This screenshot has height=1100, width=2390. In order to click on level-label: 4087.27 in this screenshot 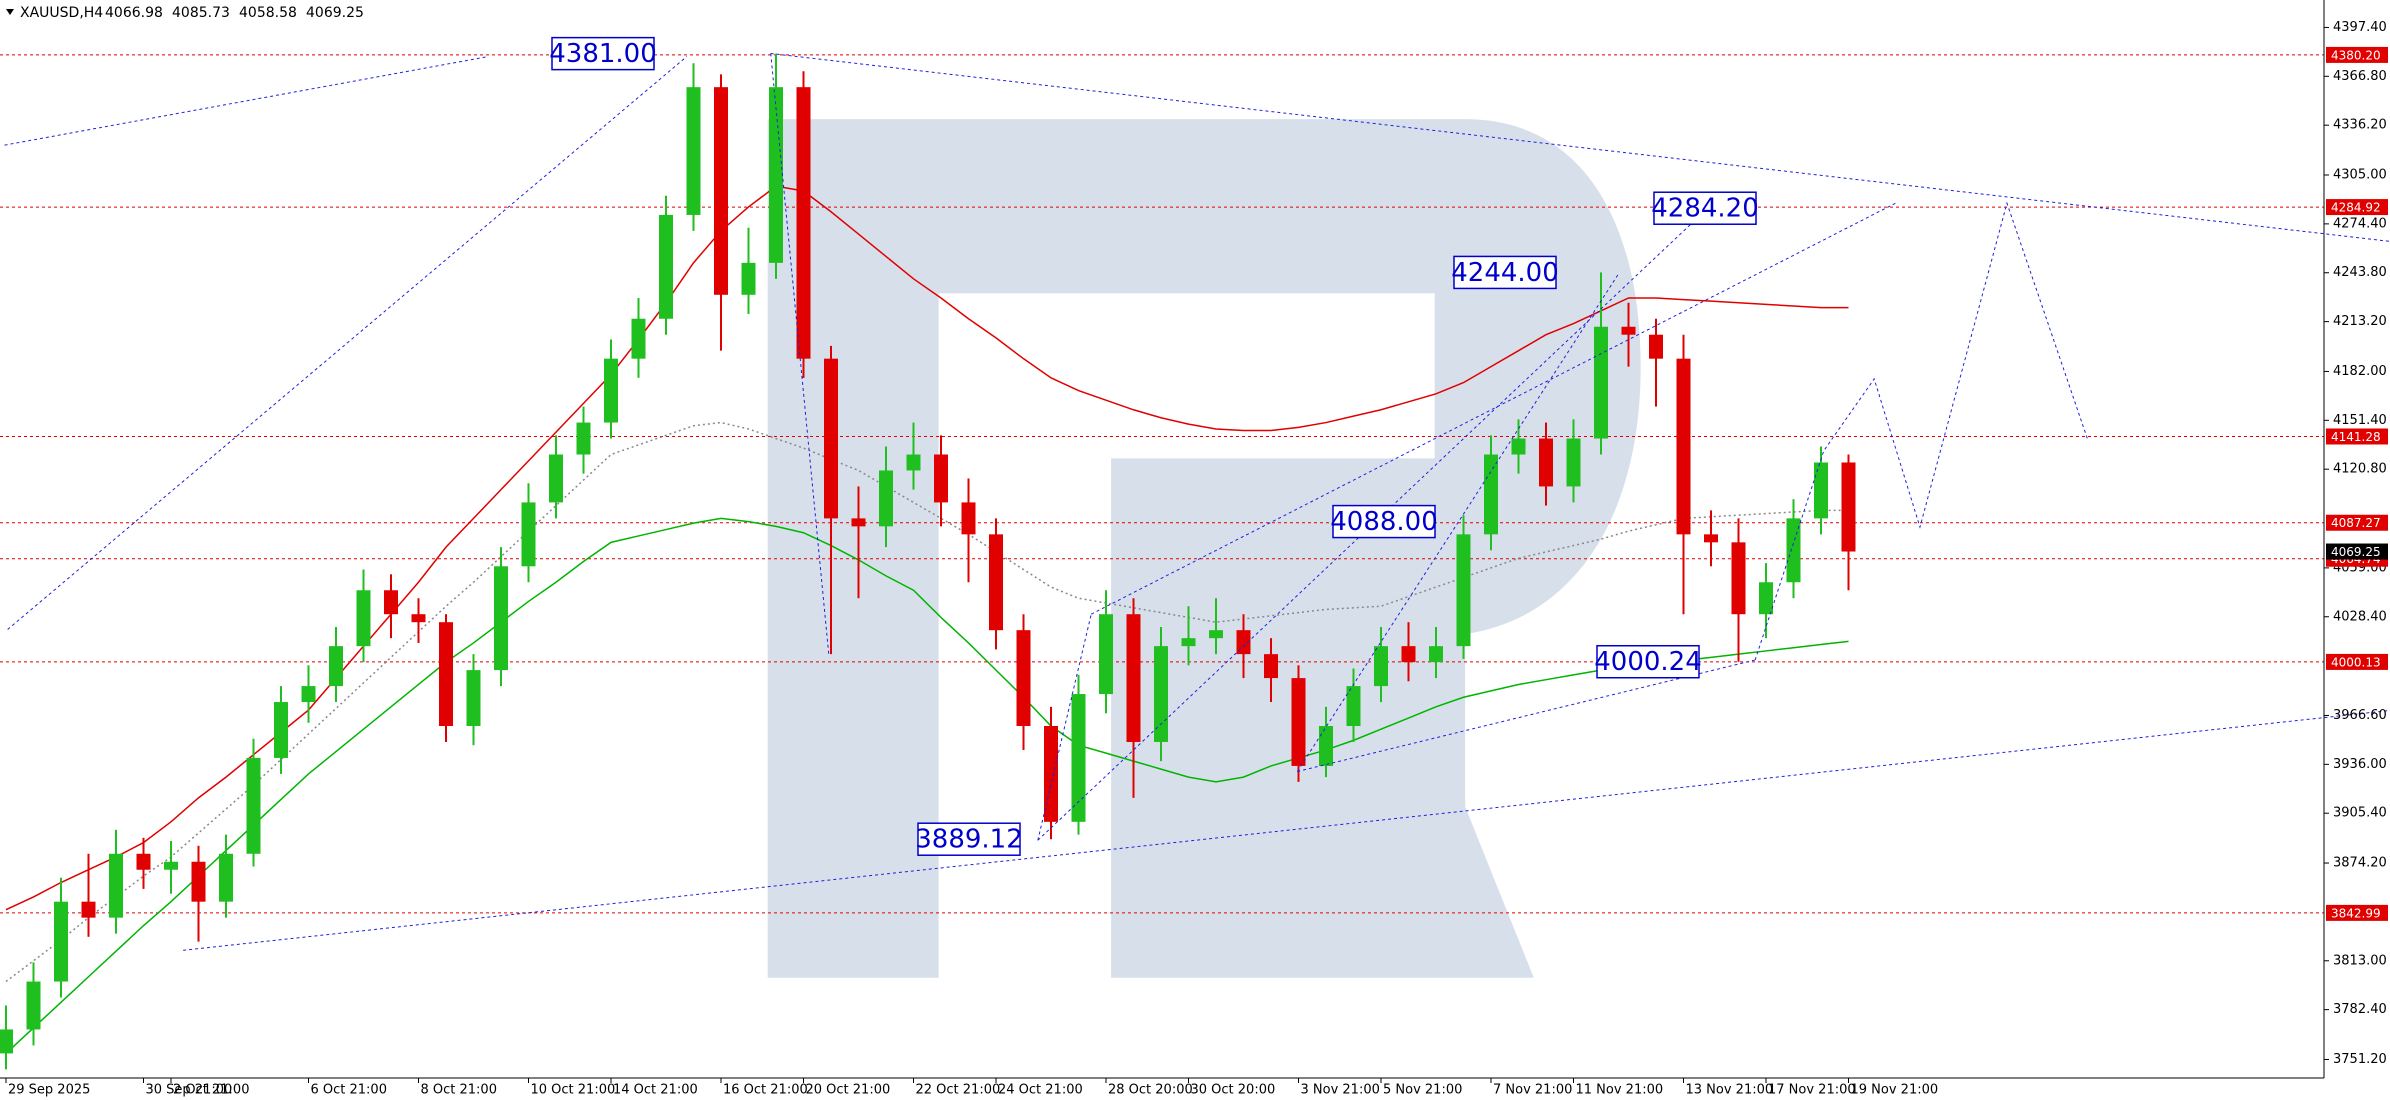, I will do `click(2356, 523)`.